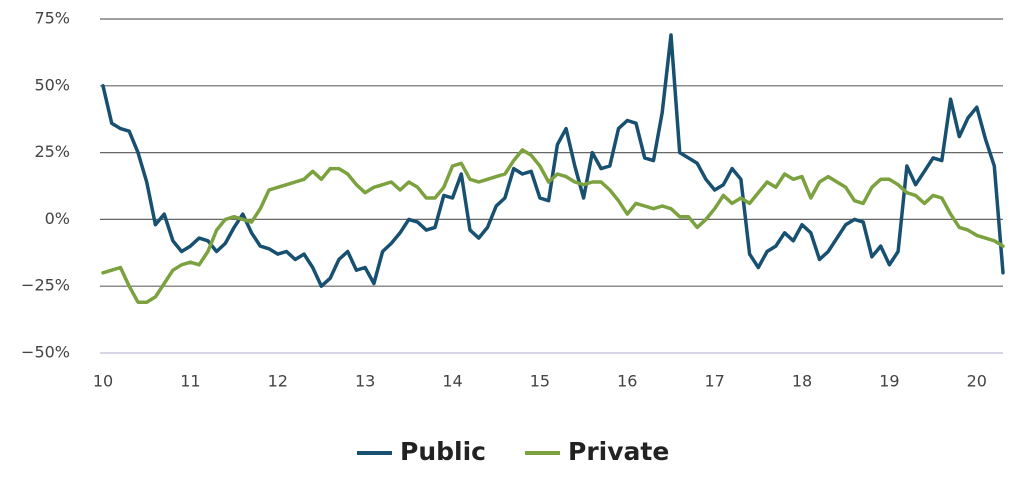 The width and height of the screenshot is (1024, 501). What do you see at coordinates (103, 381) in the screenshot?
I see `x-tick-label: 10` at bounding box center [103, 381].